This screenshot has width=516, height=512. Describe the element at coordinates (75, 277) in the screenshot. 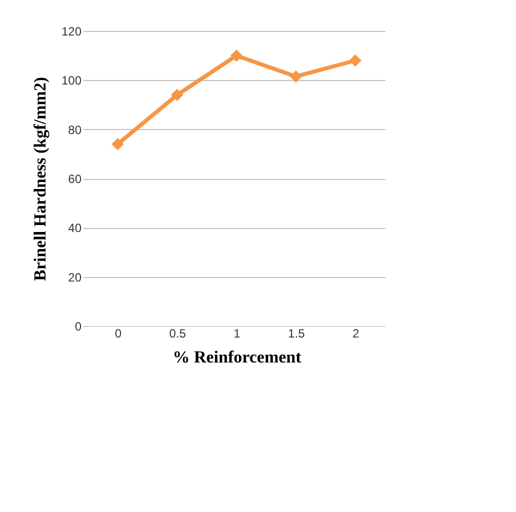

I see `y-tick-label: 20` at that location.